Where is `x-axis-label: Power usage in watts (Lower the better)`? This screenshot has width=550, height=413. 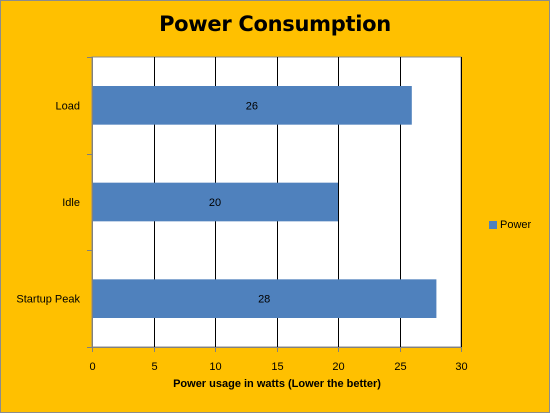
x-axis-label: Power usage in watts (Lower the better) is located at coordinates (277, 384).